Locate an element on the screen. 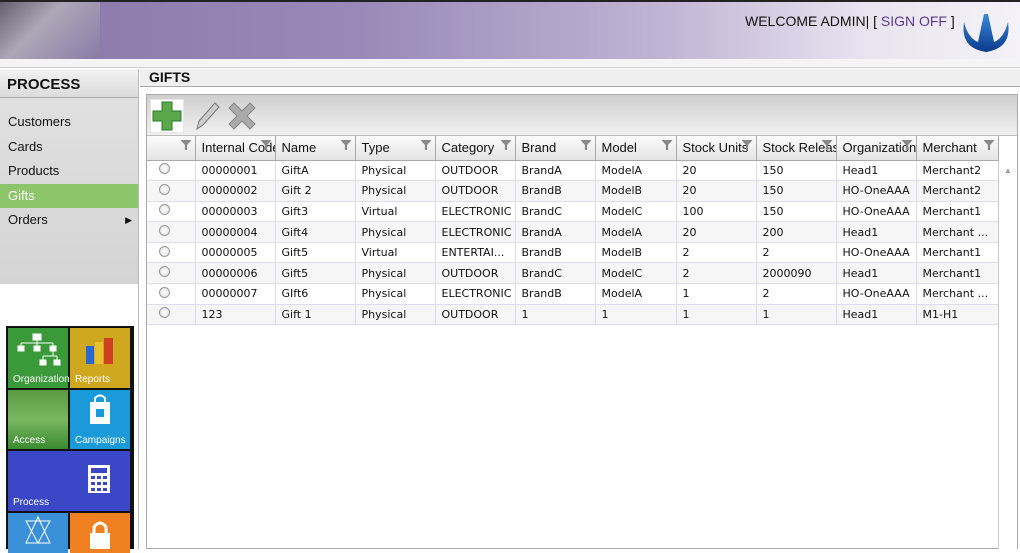  column-label: Stock Release is located at coordinates (799, 148).